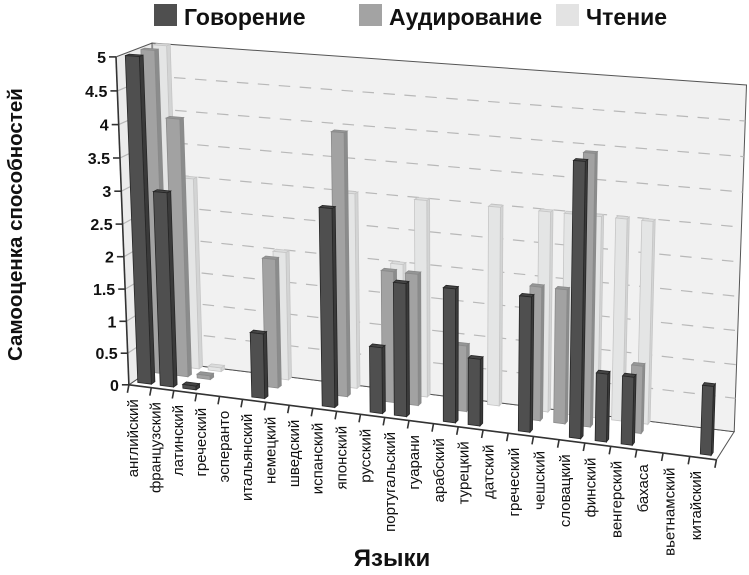 This screenshot has width=749, height=575. Describe the element at coordinates (99, 159) in the screenshot. I see `svg-text: 3.5` at that location.